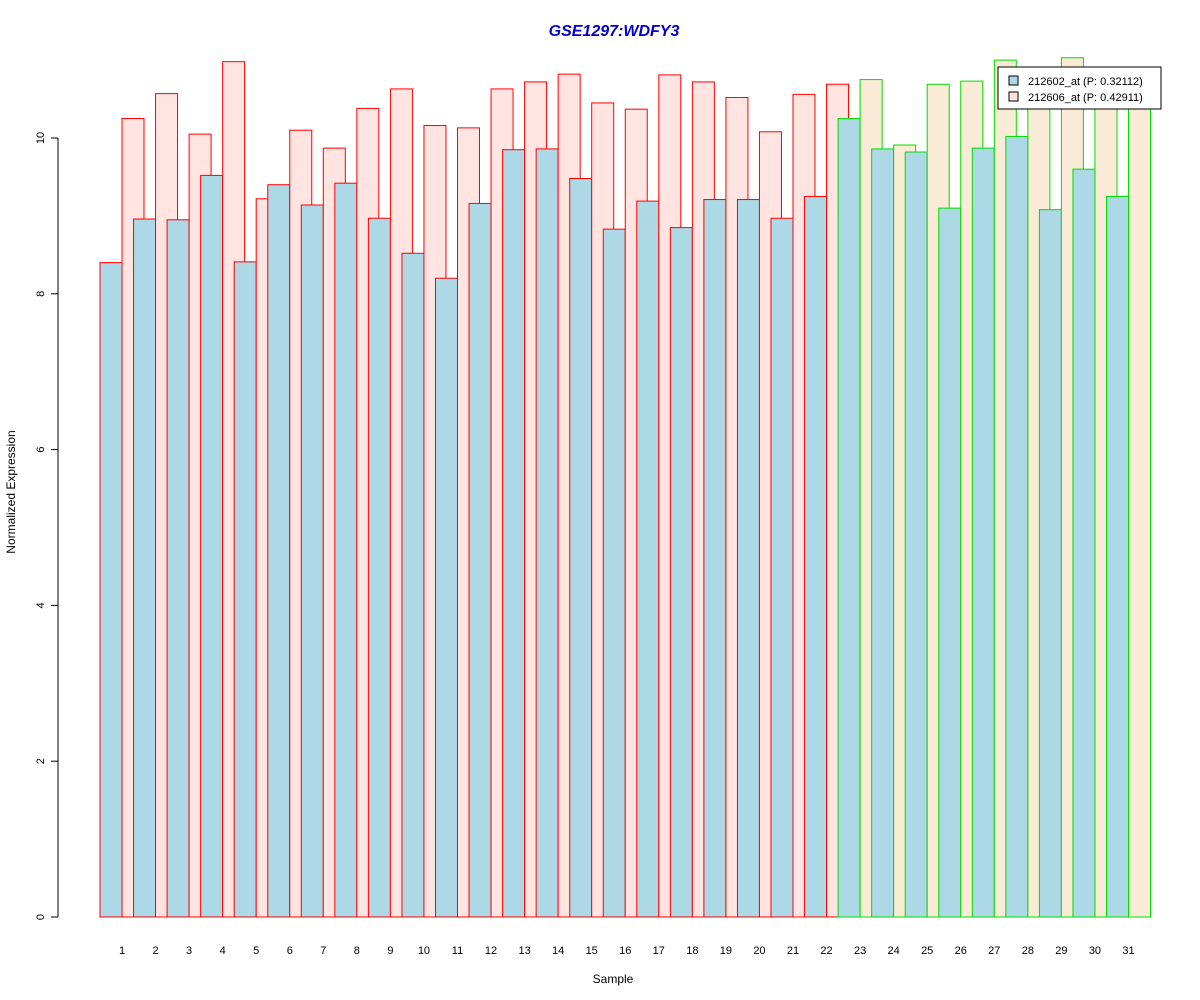 This screenshot has width=1200, height=1000. Describe the element at coordinates (692, 951) in the screenshot. I see `x-tick-label: 18` at that location.